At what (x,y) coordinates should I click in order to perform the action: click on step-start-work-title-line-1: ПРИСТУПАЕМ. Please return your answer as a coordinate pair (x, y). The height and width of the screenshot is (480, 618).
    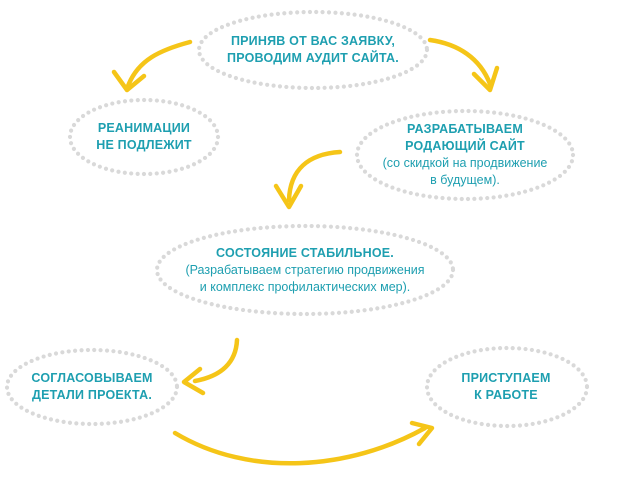
    Looking at the image, I should click on (506, 378).